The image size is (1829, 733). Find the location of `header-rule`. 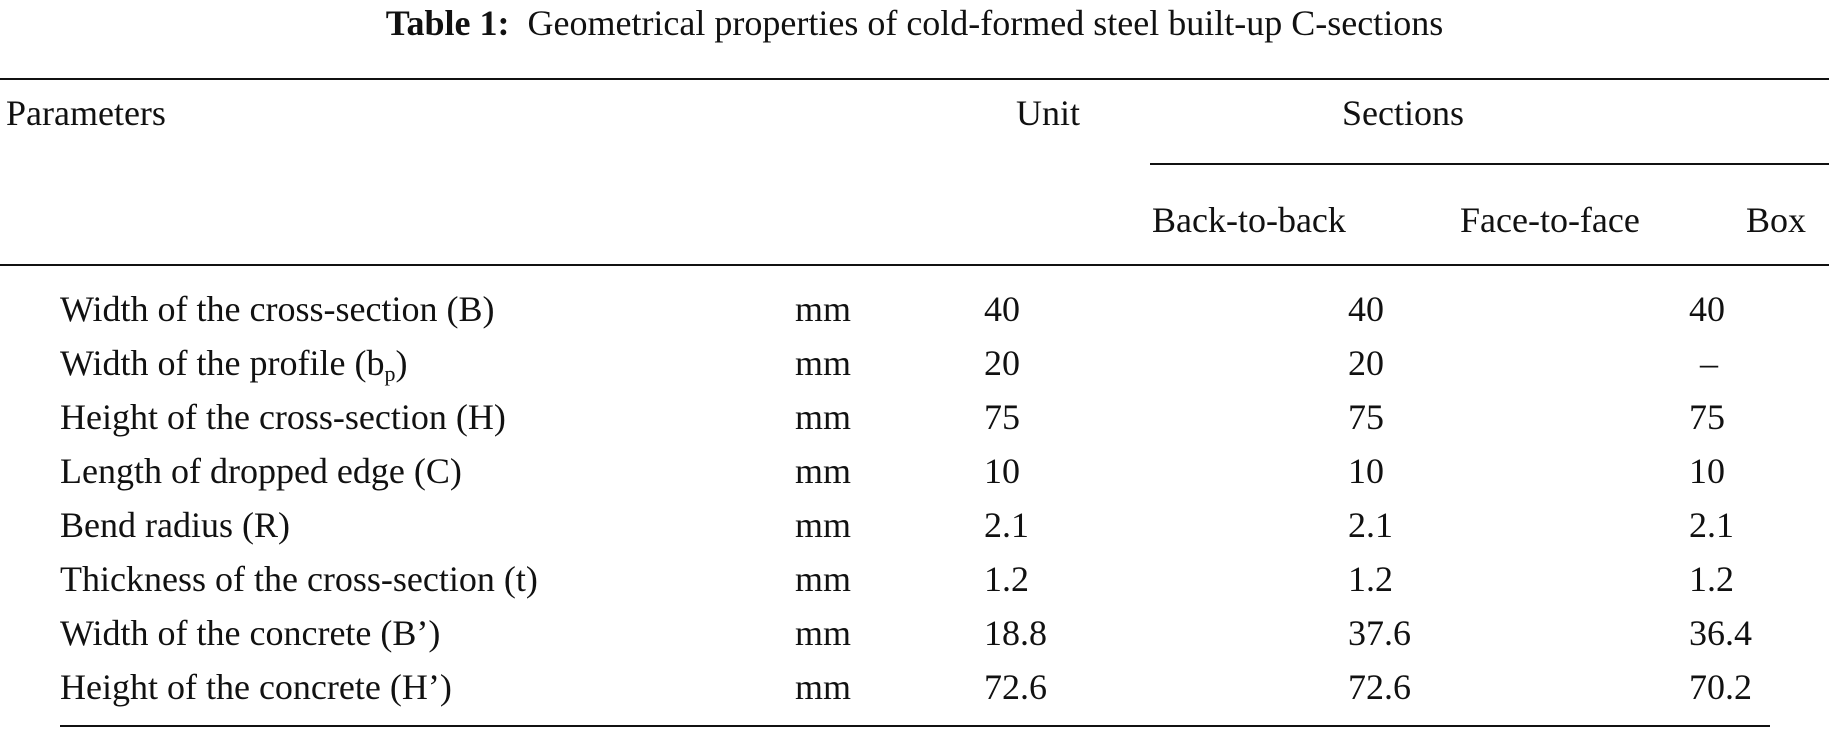

header-rule is located at coordinates (914, 265).